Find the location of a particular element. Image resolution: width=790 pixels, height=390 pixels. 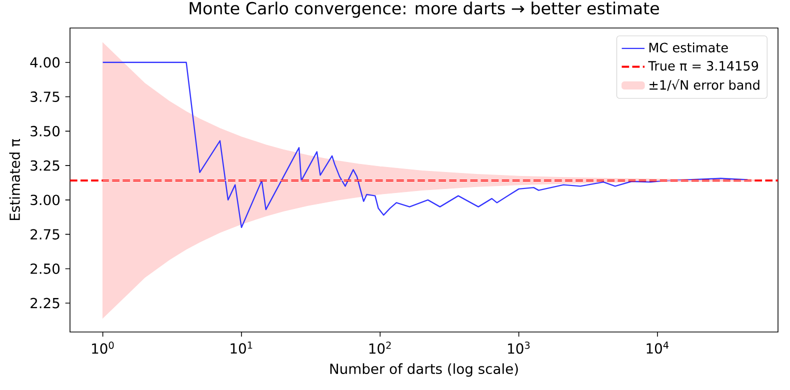

y-tick-label: 2.25 is located at coordinates (45, 303).